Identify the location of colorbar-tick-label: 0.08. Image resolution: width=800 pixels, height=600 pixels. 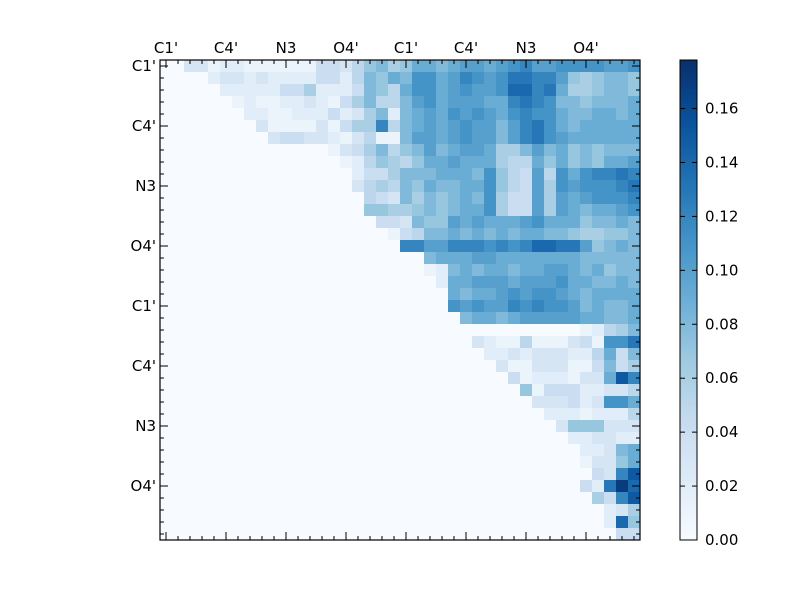
(721, 324).